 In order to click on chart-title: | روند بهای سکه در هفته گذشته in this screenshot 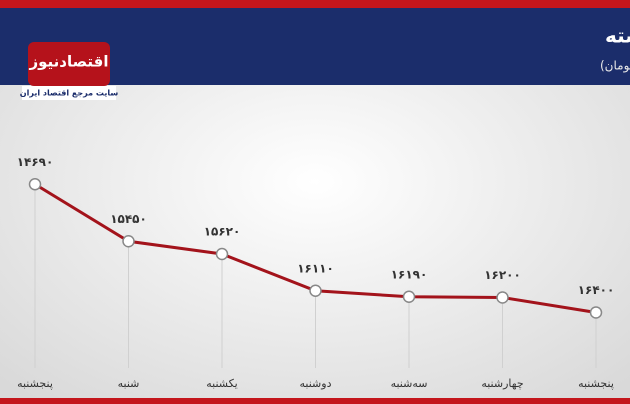, I will do `click(617, 36)`.